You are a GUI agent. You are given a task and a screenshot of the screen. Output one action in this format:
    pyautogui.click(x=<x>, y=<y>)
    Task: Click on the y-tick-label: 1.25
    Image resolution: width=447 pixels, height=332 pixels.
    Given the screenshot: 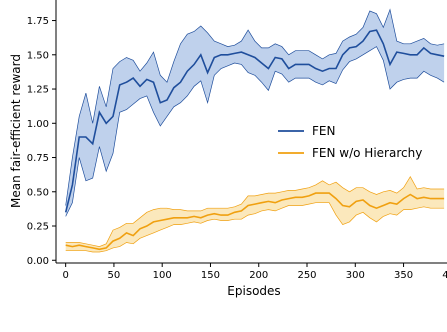 What is the action you would take?
    pyautogui.click(x=38, y=90)
    